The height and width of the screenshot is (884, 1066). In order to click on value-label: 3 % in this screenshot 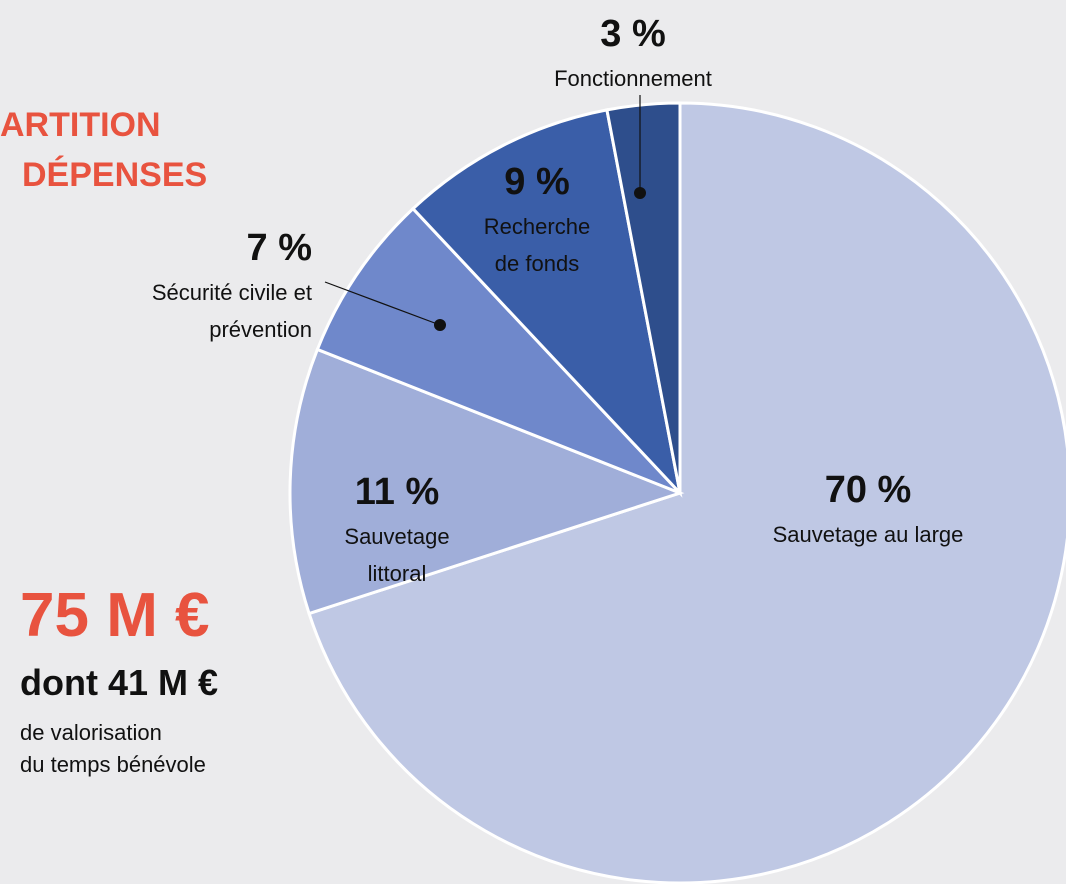, I will do `click(633, 34)`.